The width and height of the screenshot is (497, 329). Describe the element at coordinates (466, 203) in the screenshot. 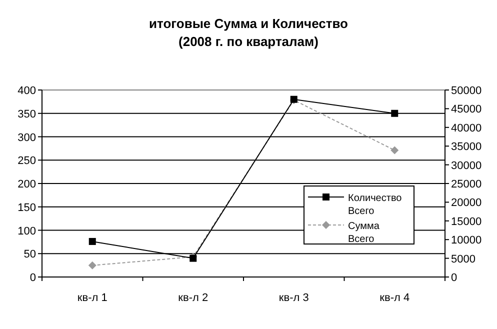

I see `y2-tick-label: 20000` at that location.